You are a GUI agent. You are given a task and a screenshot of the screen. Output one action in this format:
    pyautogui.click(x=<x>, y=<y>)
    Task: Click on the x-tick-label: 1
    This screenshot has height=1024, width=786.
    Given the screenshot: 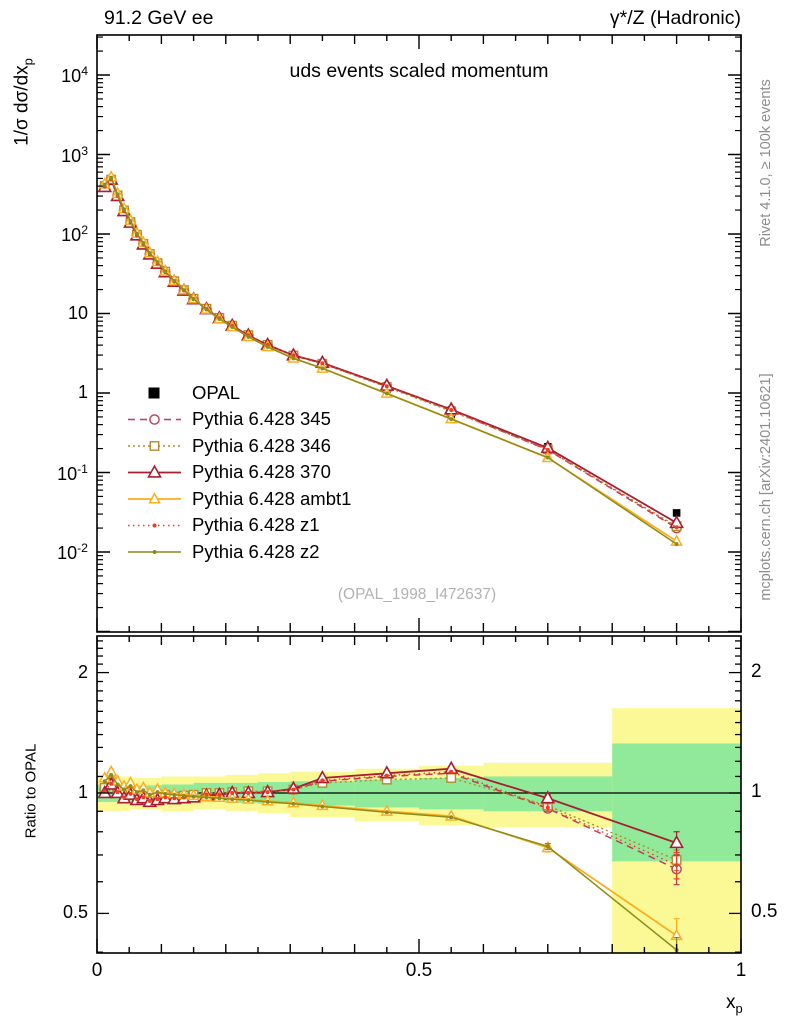 What is the action you would take?
    pyautogui.click(x=741, y=970)
    